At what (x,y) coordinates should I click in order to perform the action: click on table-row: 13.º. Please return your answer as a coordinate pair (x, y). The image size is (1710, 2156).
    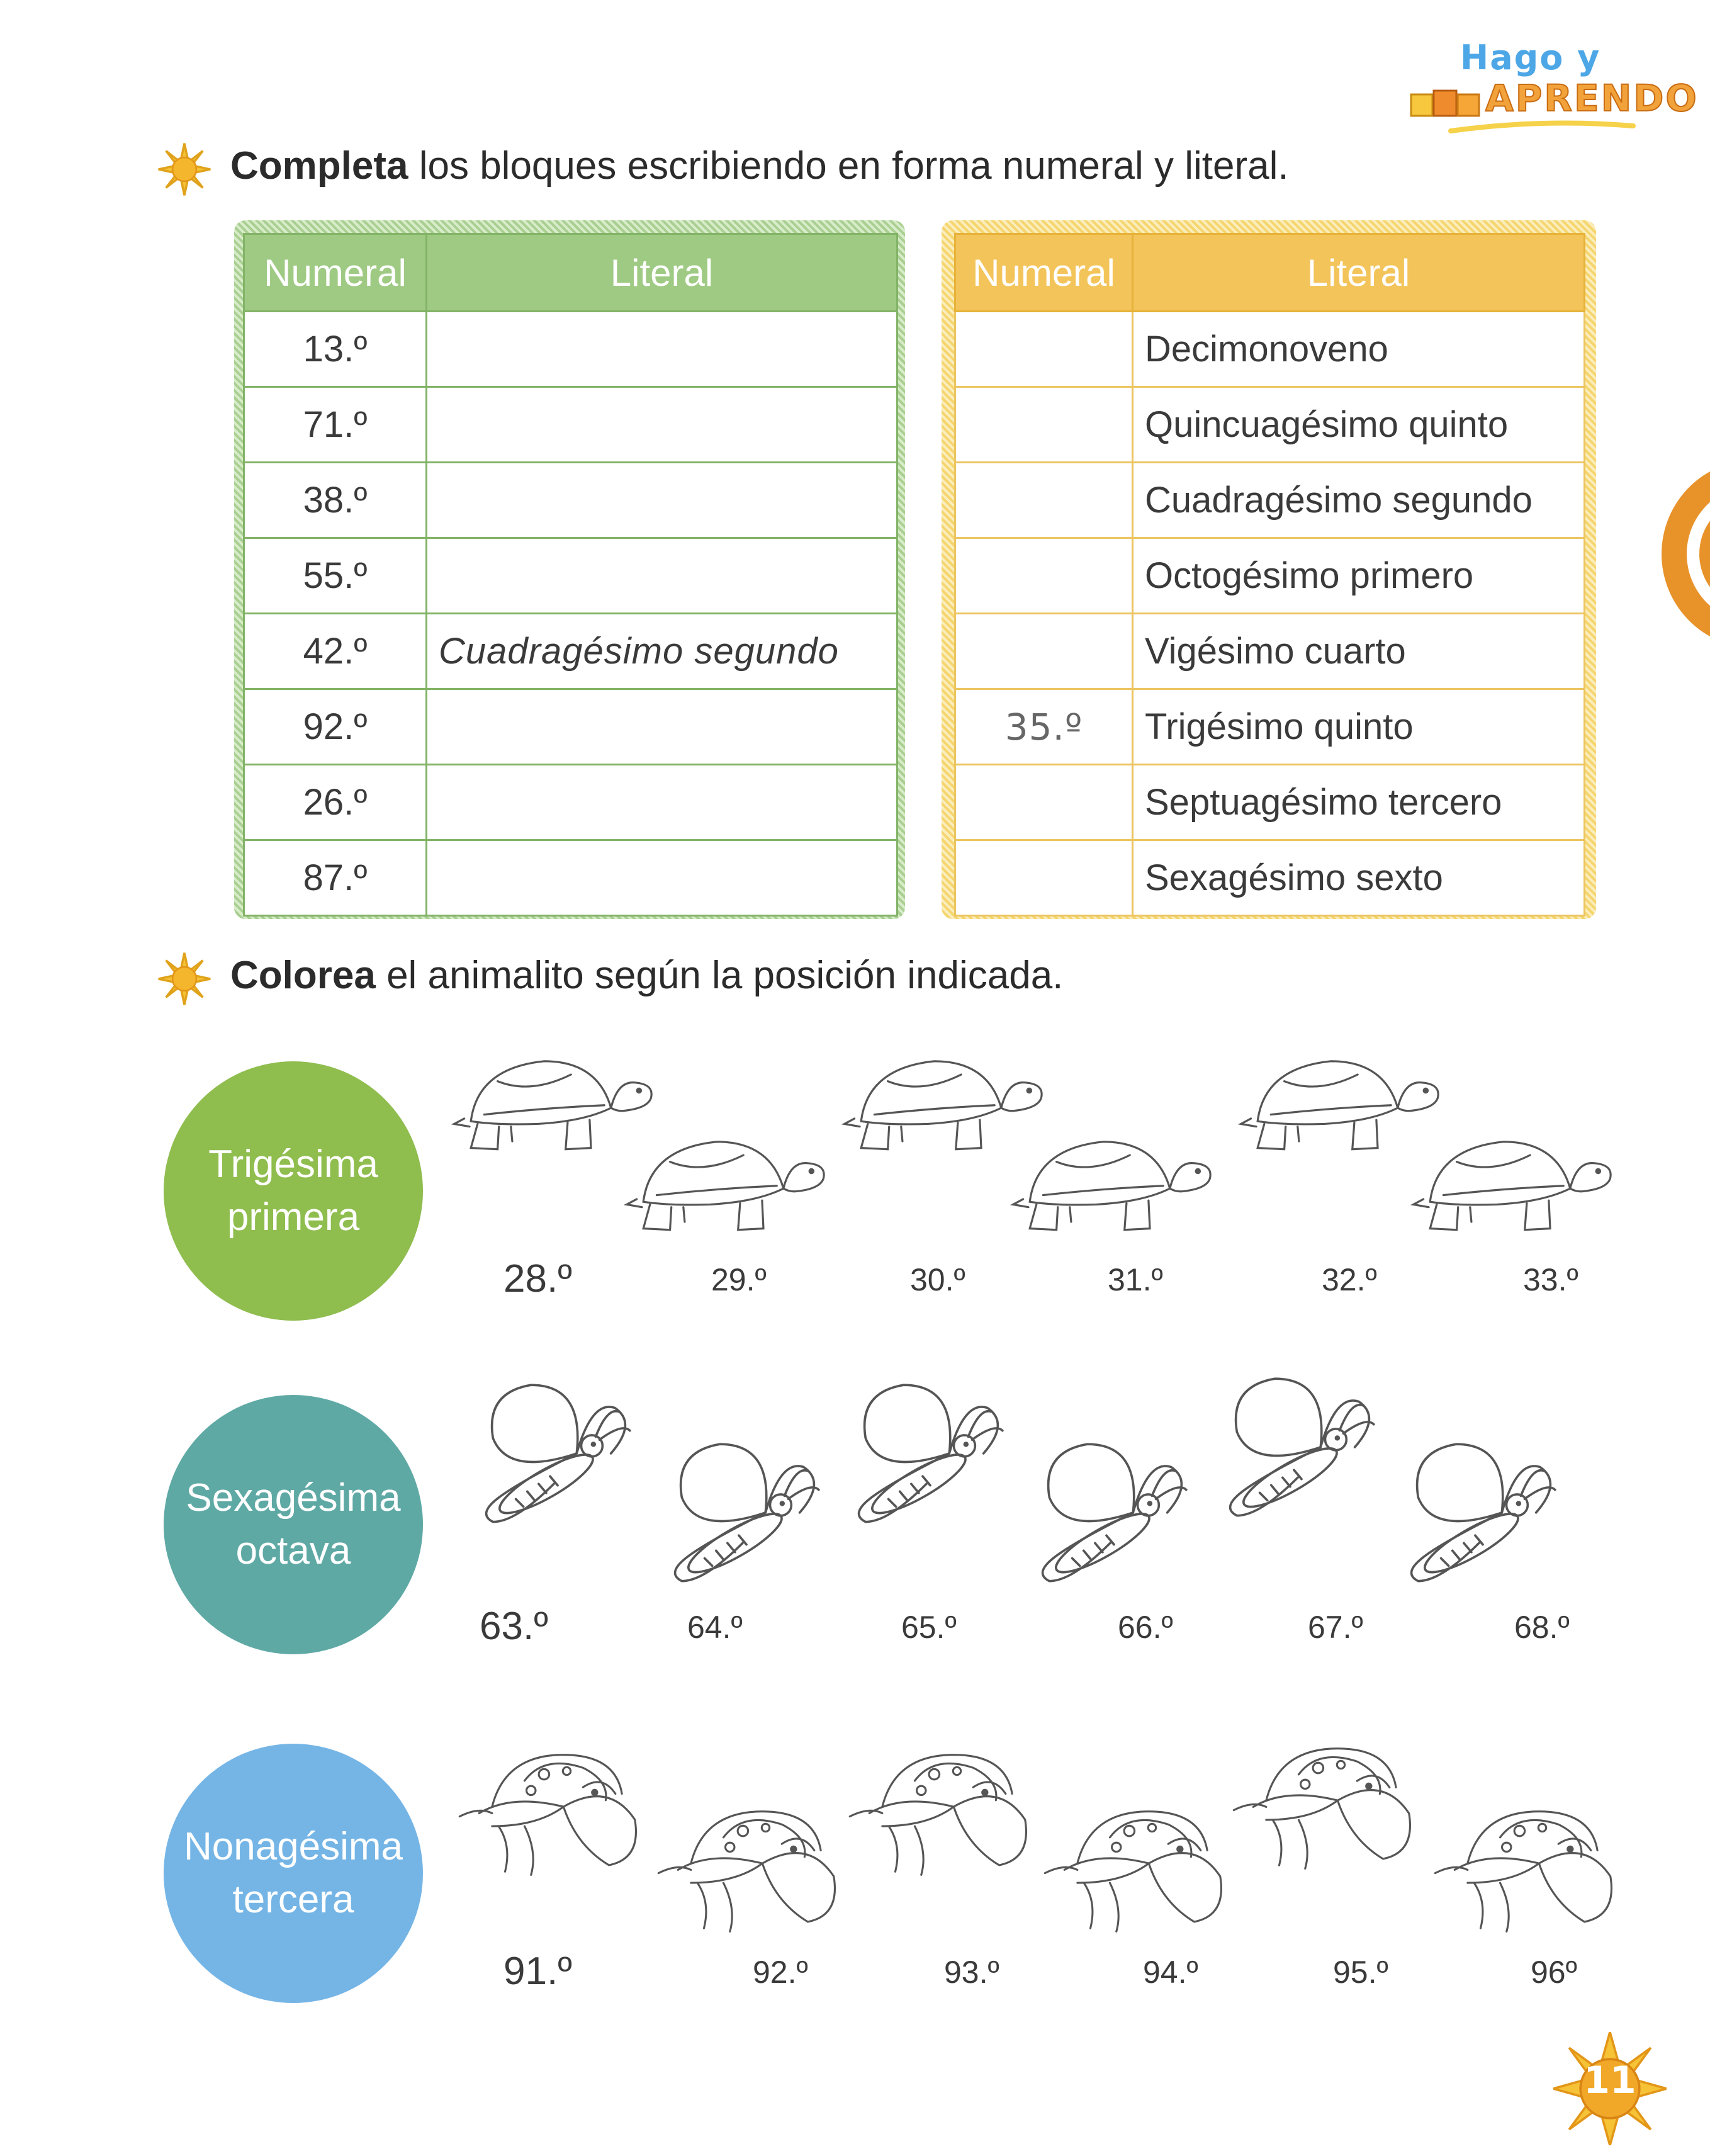
    Looking at the image, I should click on (570, 349).